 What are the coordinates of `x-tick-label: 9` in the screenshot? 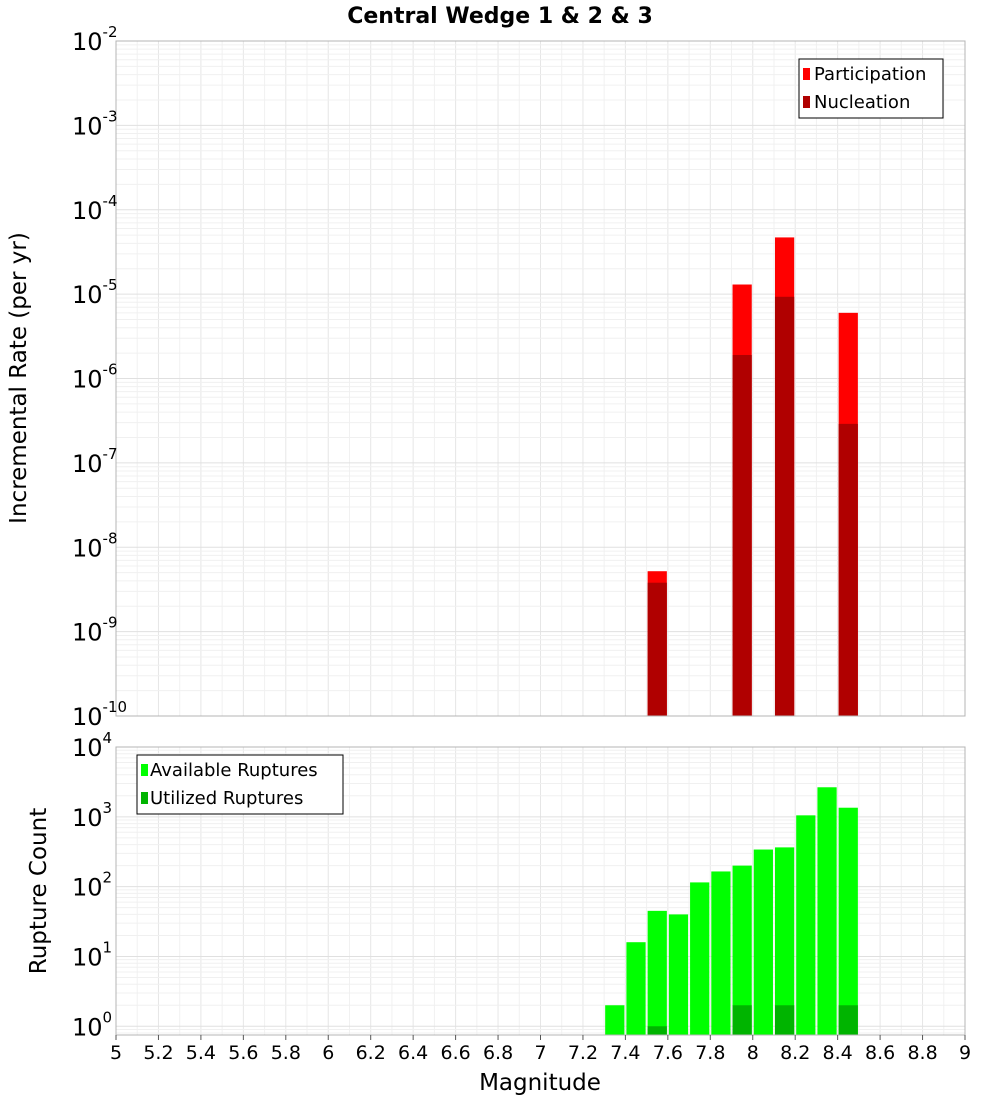 It's located at (965, 1053).